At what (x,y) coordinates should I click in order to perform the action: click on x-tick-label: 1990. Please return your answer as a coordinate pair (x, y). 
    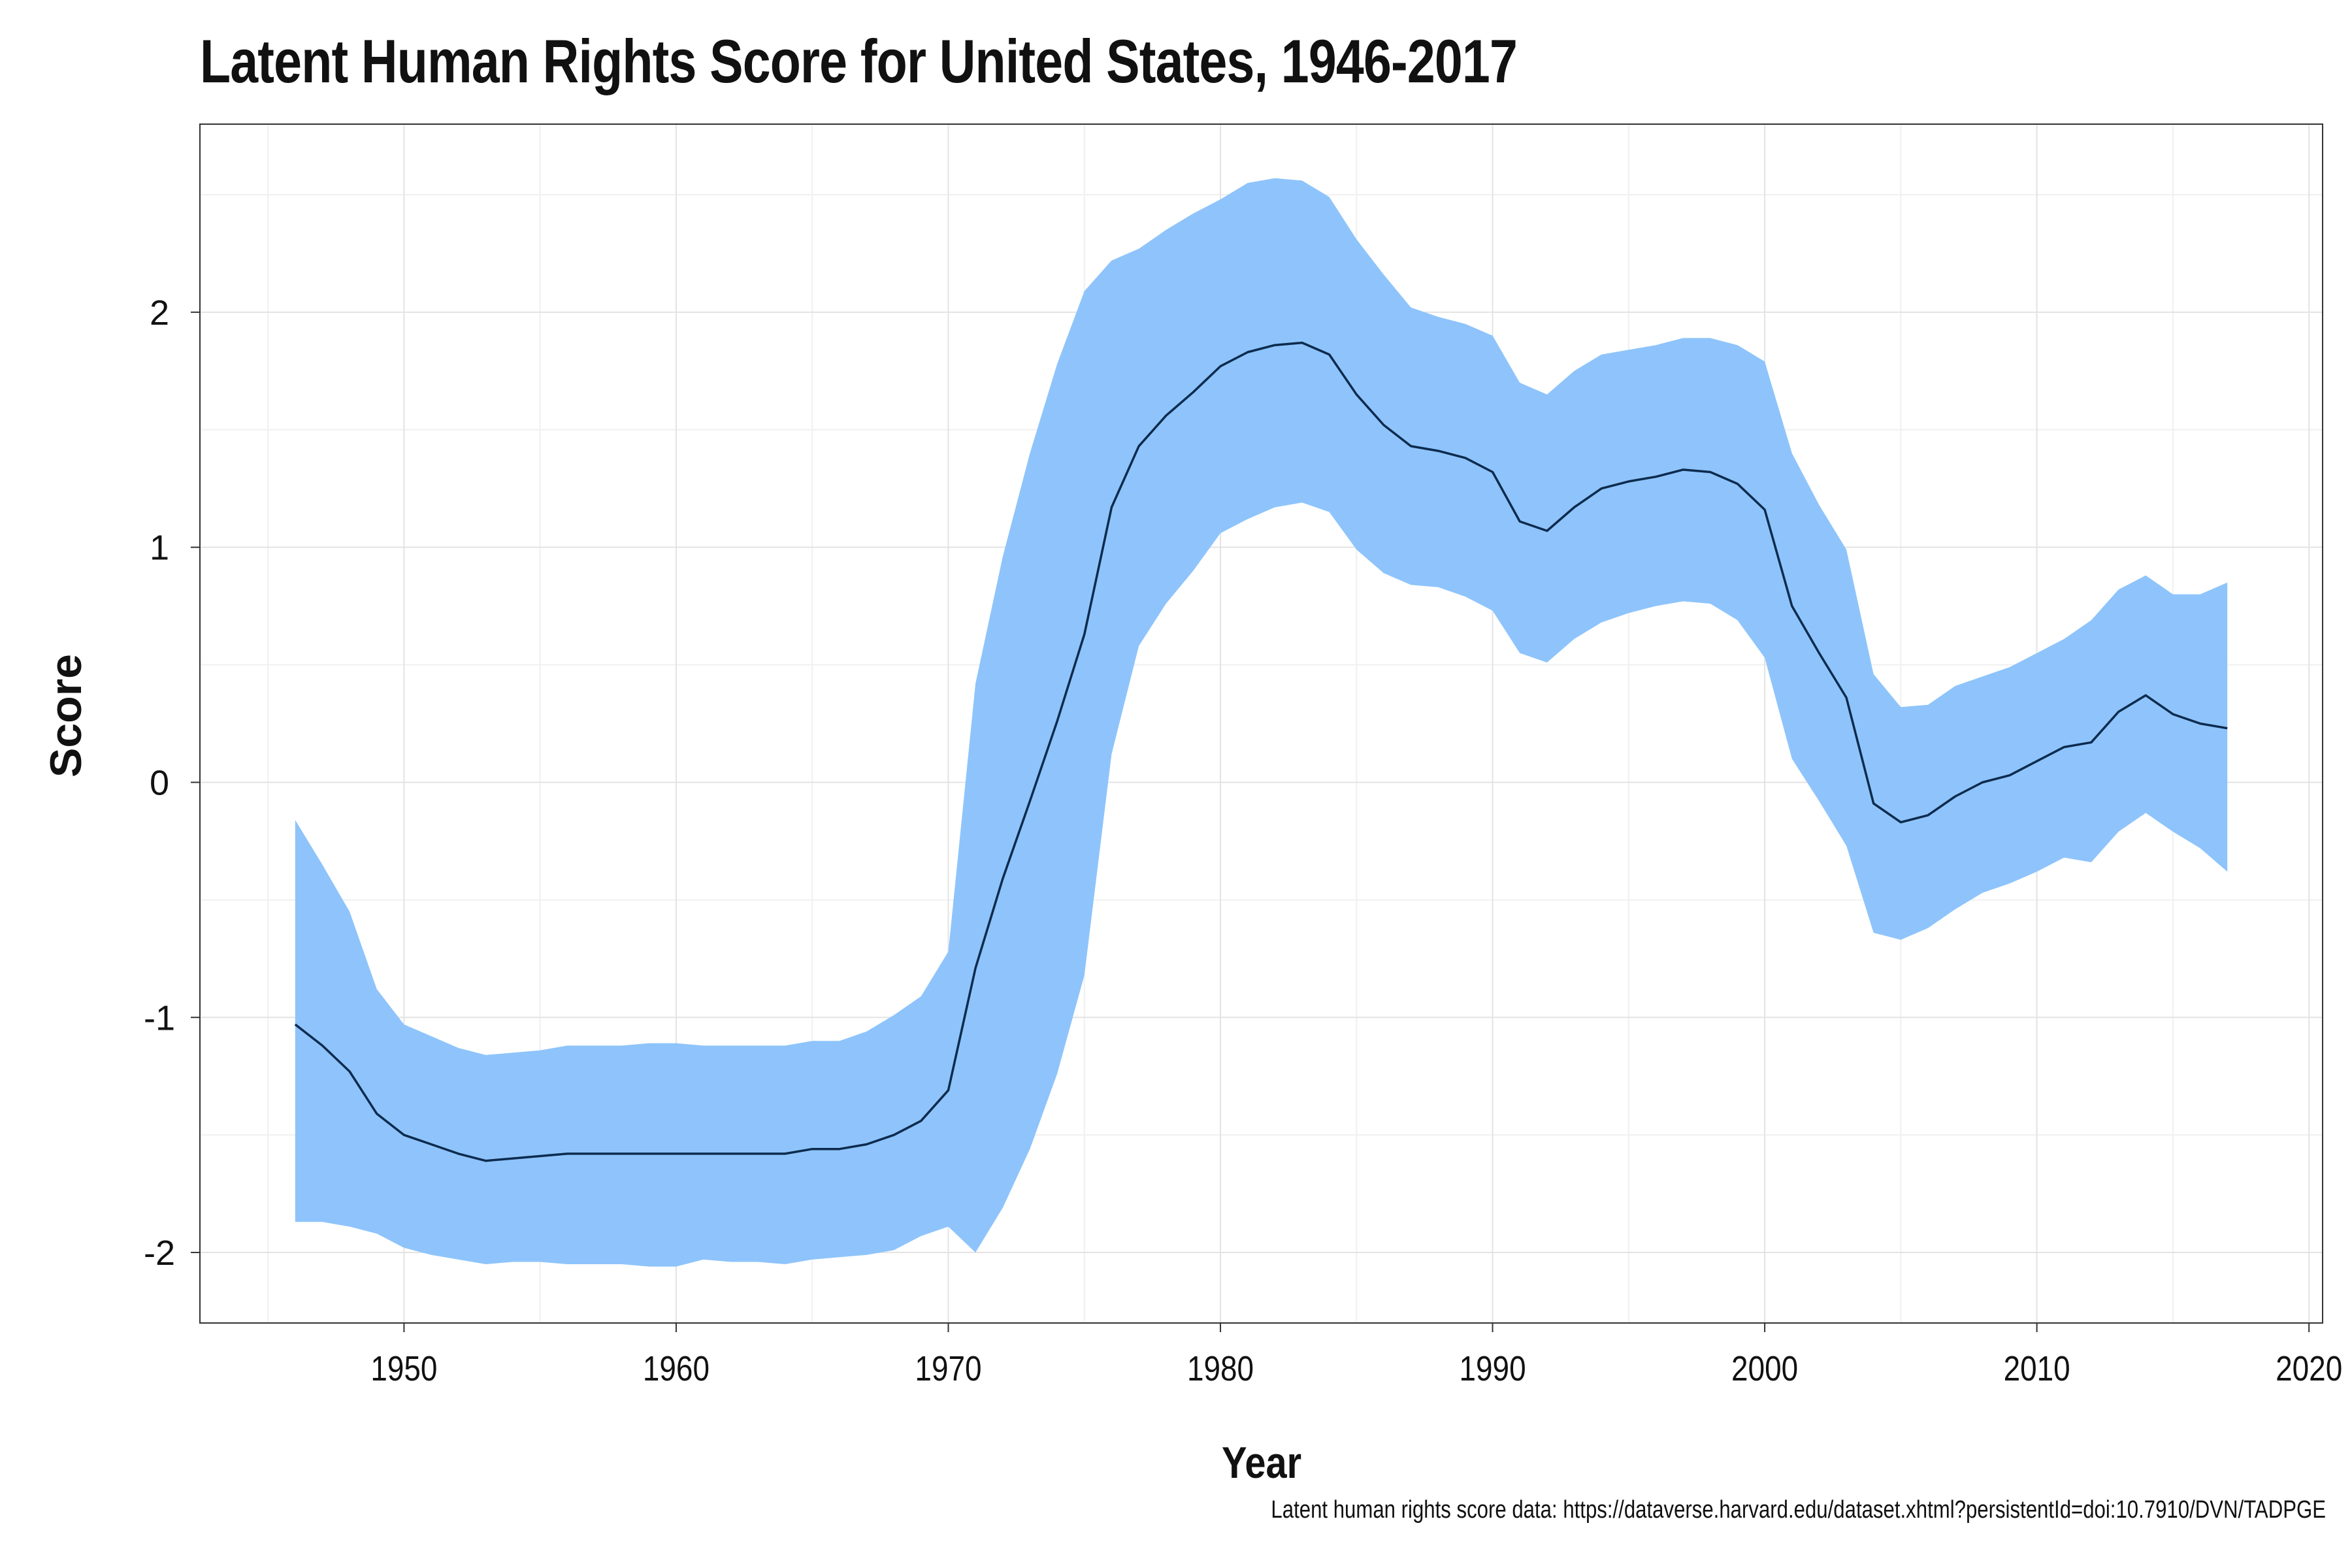
    Looking at the image, I should click on (1493, 1368).